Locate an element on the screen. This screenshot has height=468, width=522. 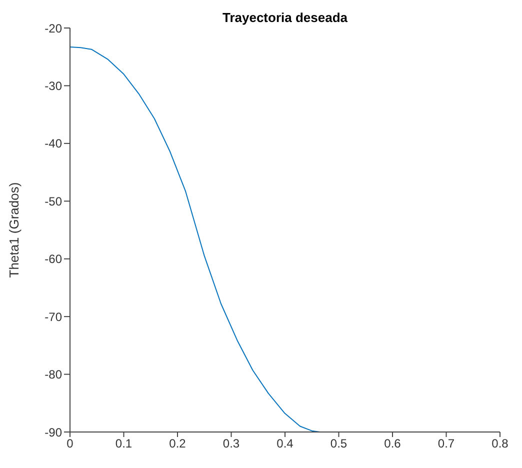
x-tick-label: 0.3 is located at coordinates (231, 443).